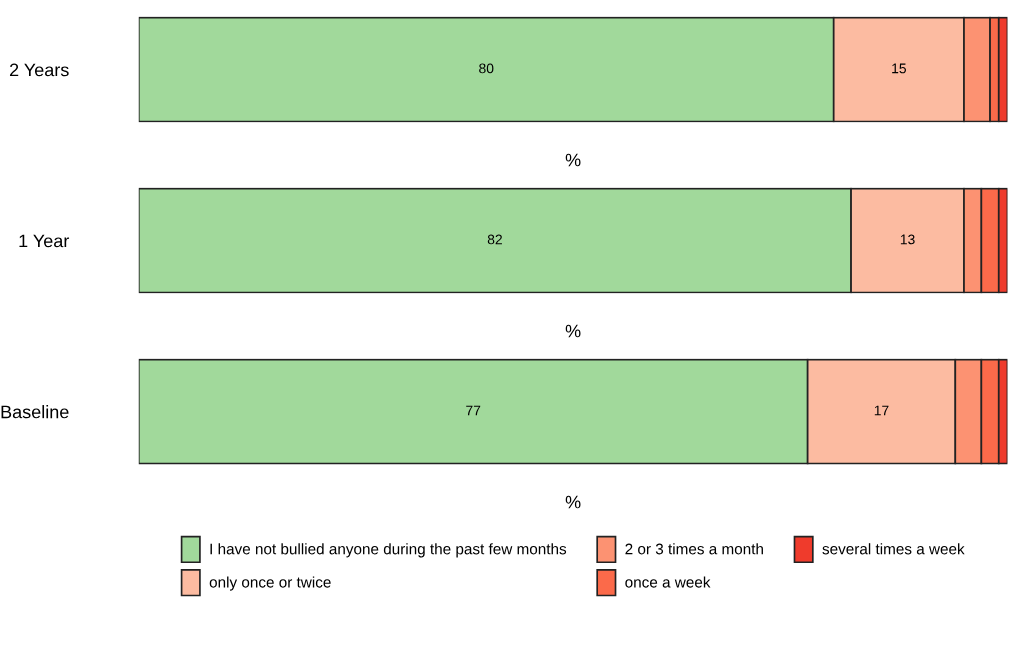 This screenshot has width=1028, height=662. I want to click on y-tick-label: 2 Years, so click(39, 70).